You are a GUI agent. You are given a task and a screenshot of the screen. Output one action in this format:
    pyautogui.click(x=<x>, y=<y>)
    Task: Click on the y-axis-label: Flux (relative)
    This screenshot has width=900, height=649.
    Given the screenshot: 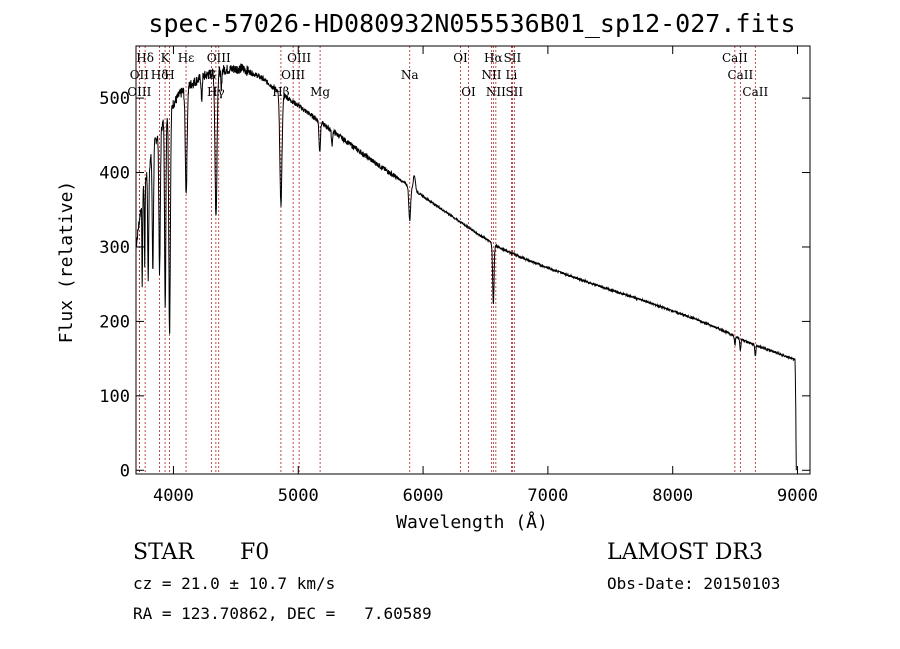 What is the action you would take?
    pyautogui.click(x=66, y=262)
    